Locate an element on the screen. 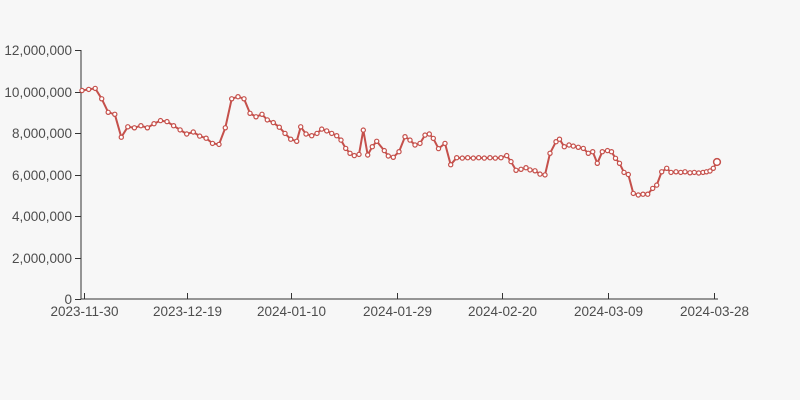 Image resolution: width=800 pixels, height=400 pixels. x-tick-label: 2024-02-20 is located at coordinates (502, 311).